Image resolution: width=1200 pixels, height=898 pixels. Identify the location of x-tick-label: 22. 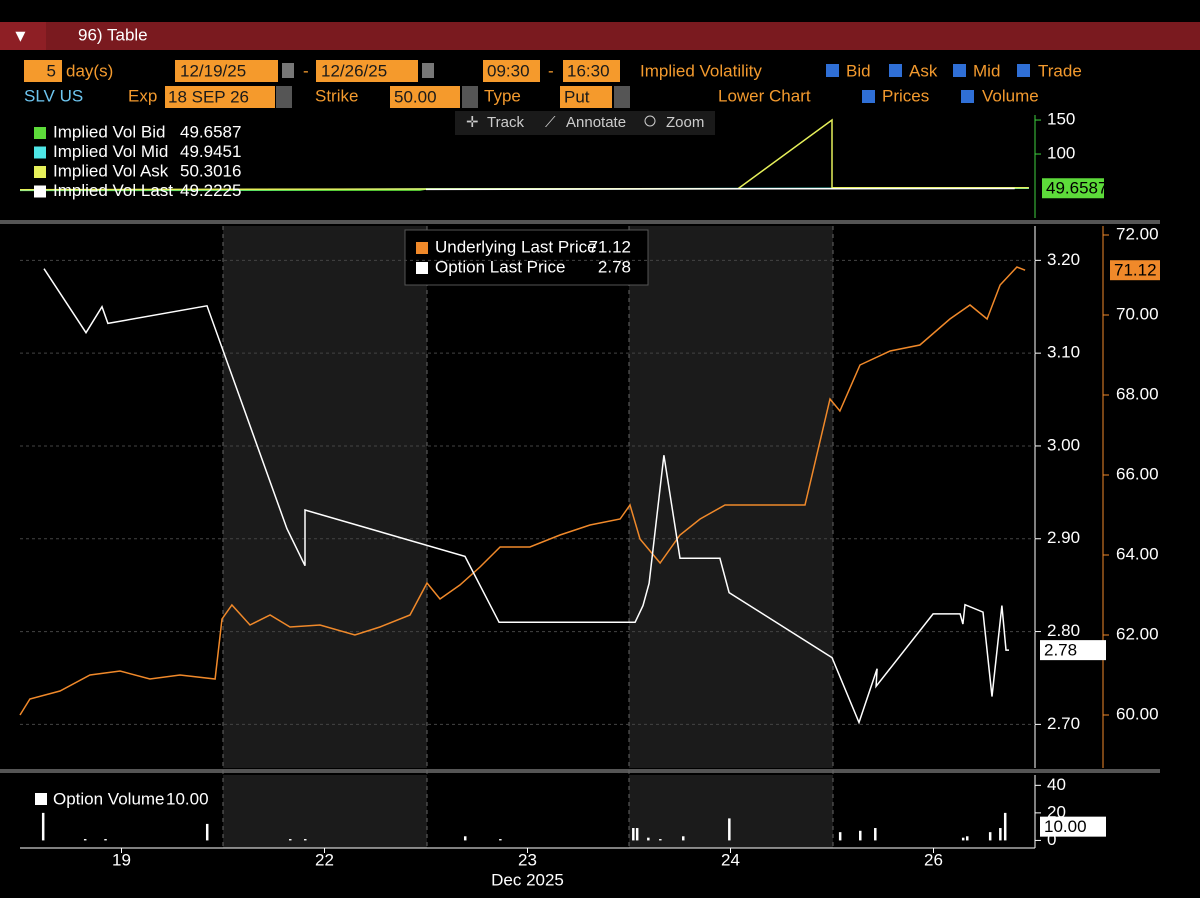
(324, 859).